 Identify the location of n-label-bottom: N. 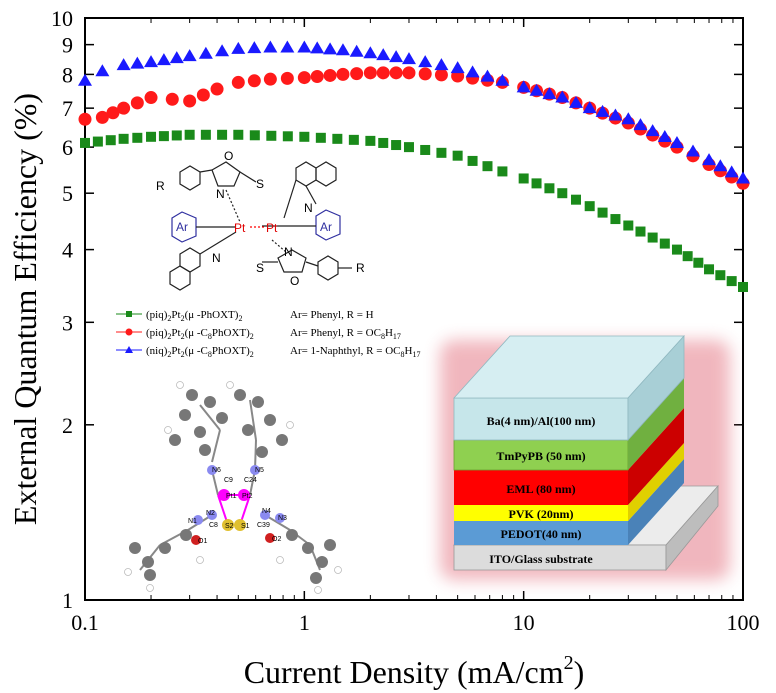
(288, 252).